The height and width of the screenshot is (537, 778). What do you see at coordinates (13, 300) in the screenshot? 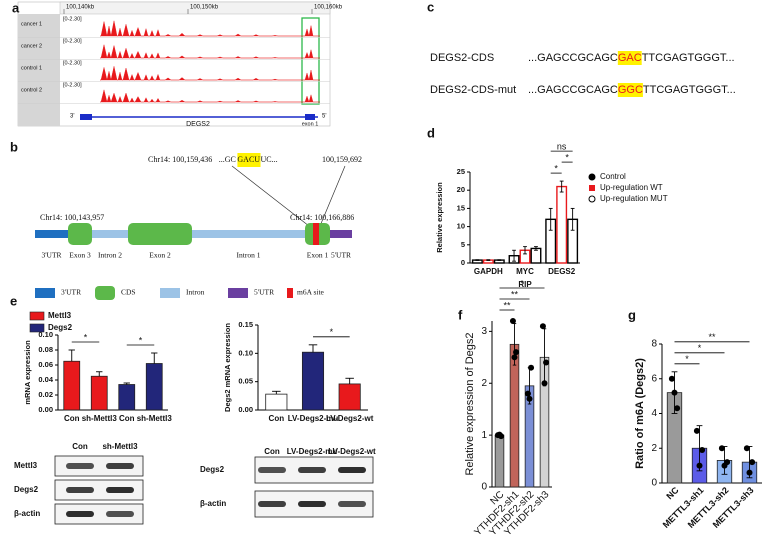
I see `panel-label: e` at bounding box center [13, 300].